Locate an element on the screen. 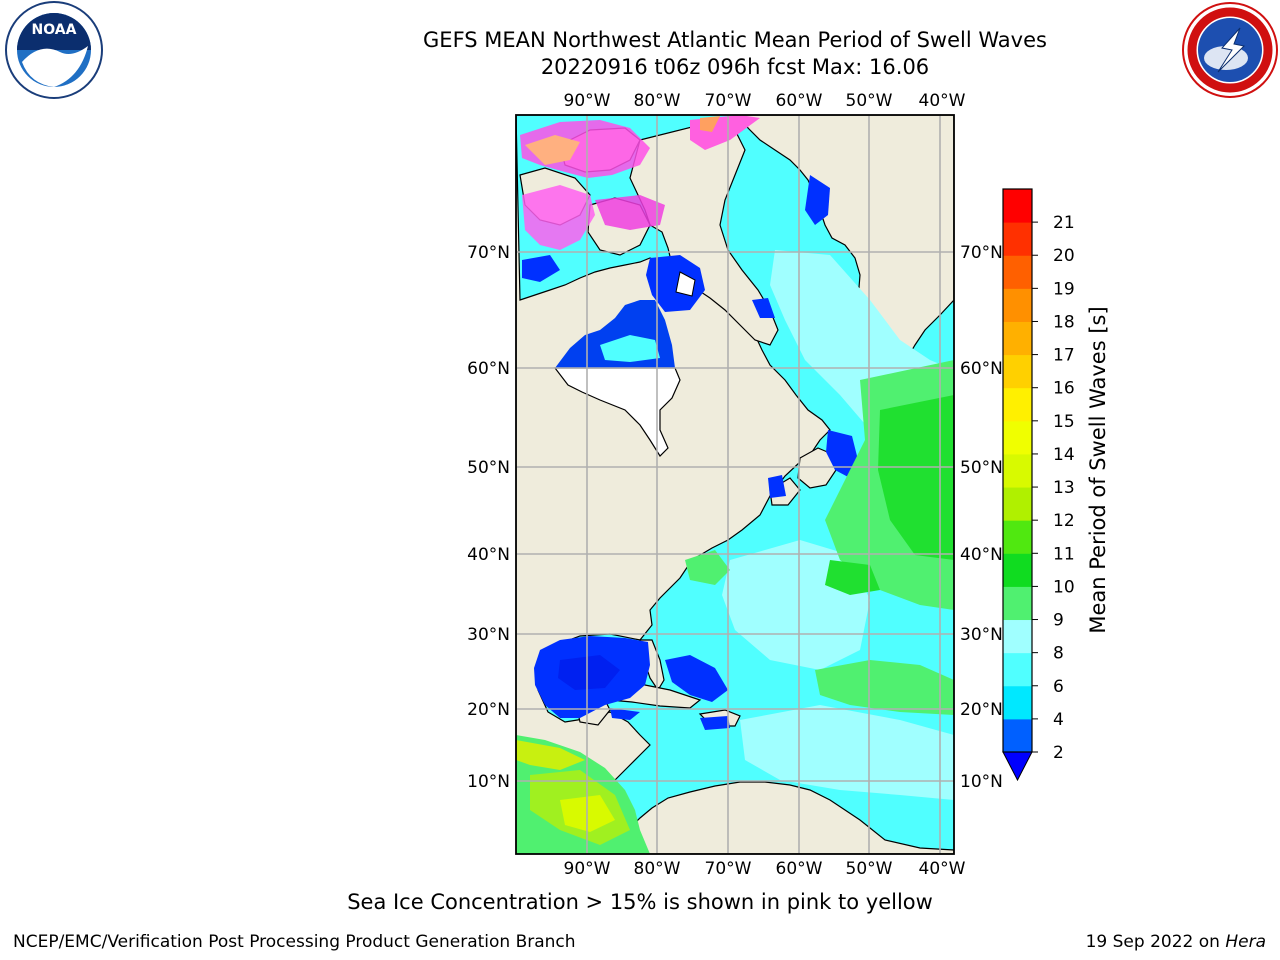 This screenshot has width=1280, height=960. lon-label-top: 40°W is located at coordinates (942, 101).